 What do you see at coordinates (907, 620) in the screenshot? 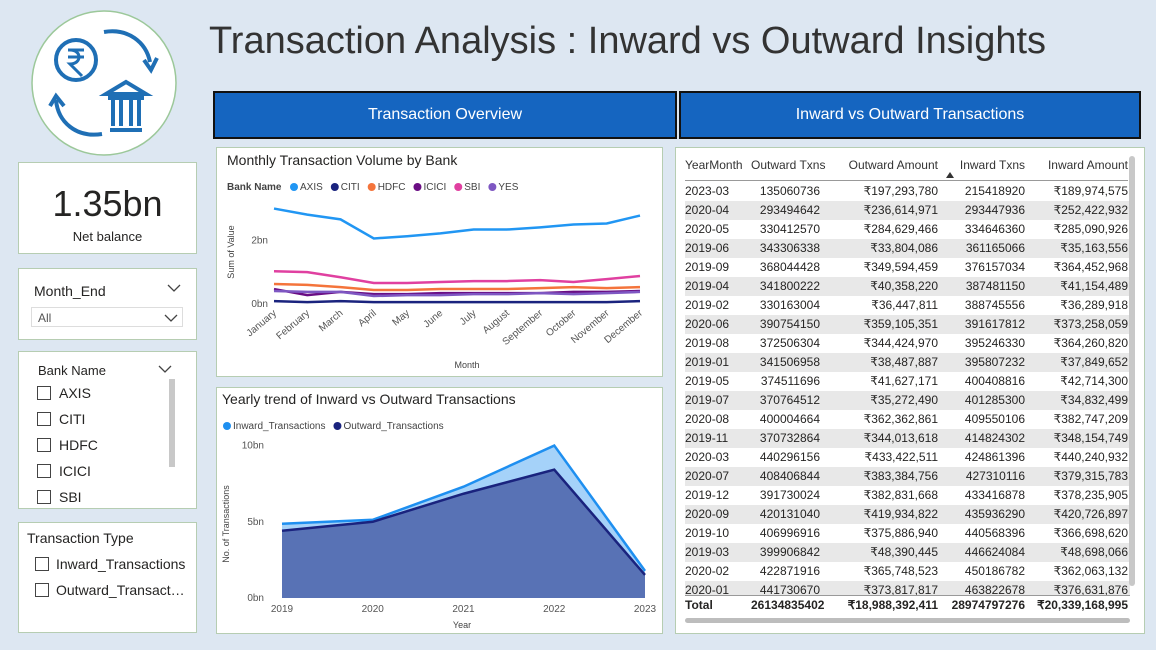
I see `h-scrollbar` at bounding box center [907, 620].